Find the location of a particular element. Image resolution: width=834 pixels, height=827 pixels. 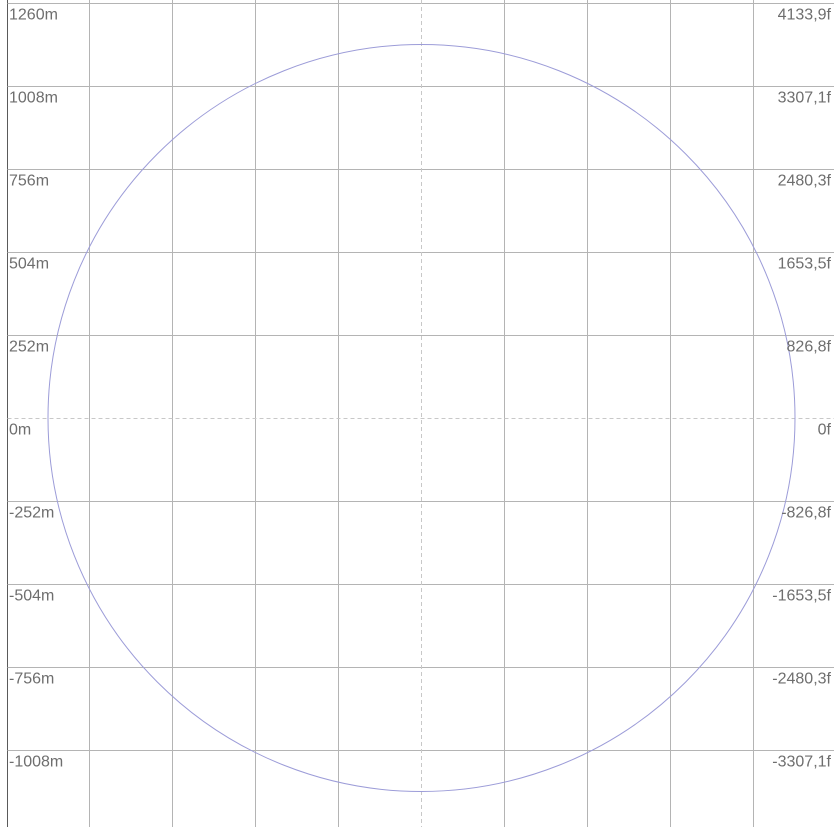

right-axis-label: -1653,5f is located at coordinates (801, 596).